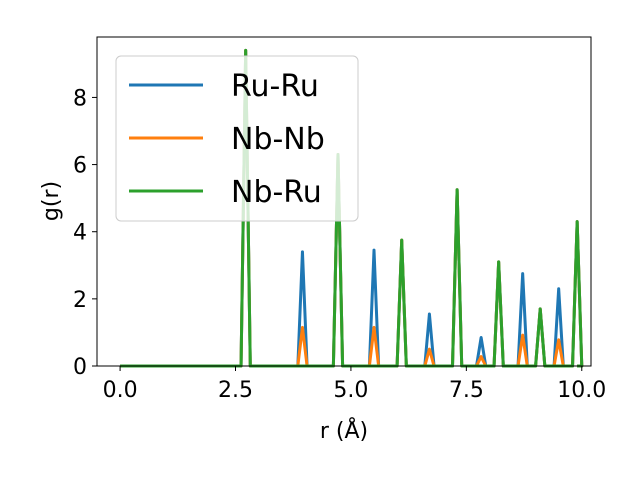  Describe the element at coordinates (276, 192) in the screenshot. I see `legend-label-2: Nb-Ru` at that location.